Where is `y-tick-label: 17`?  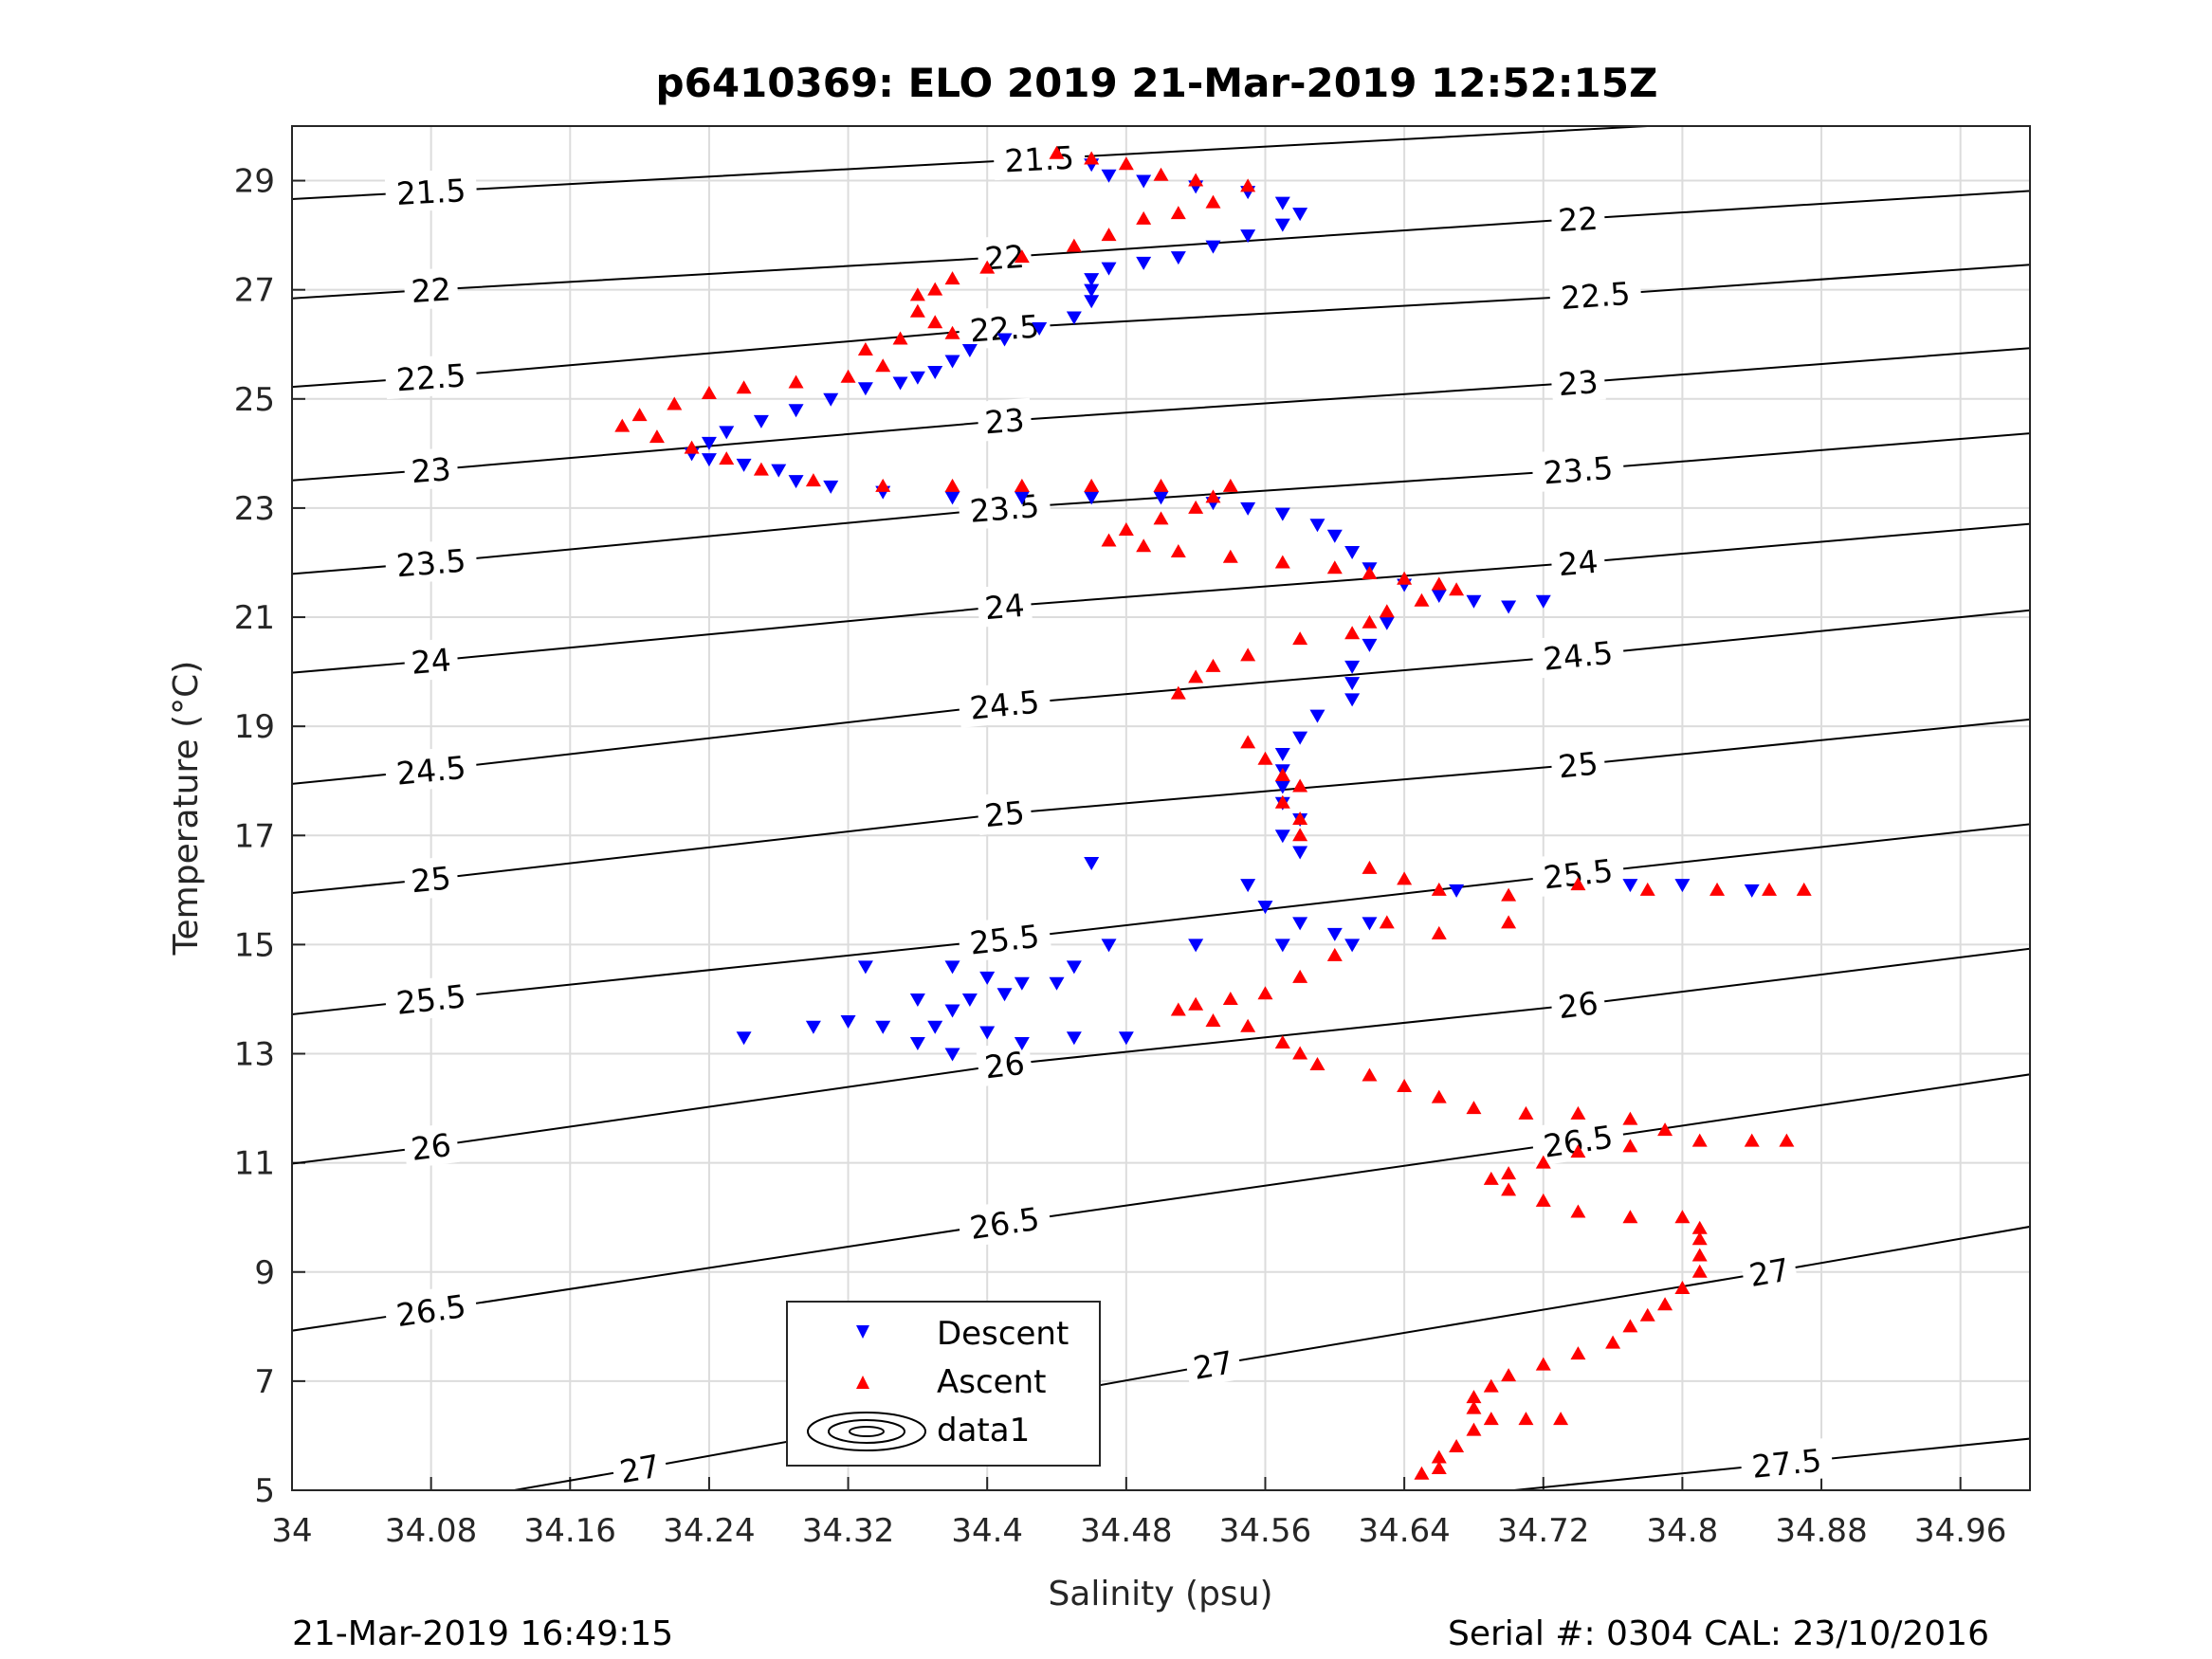
y-tick-label: 17 is located at coordinates (254, 836).